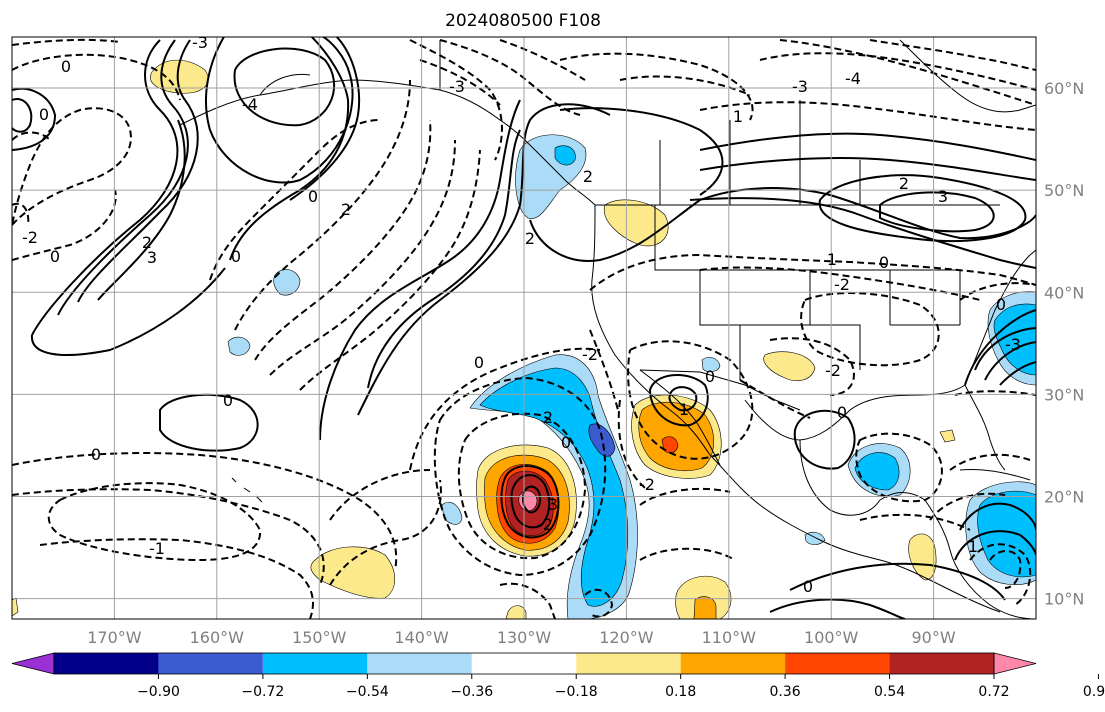  I want to click on coastline-florida, so click(985, 427).